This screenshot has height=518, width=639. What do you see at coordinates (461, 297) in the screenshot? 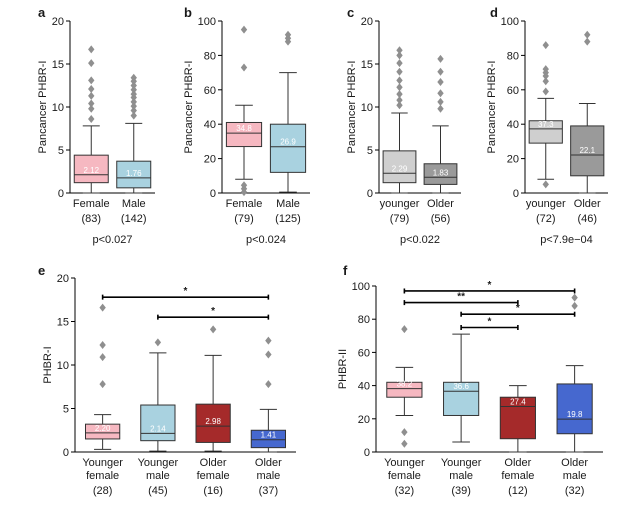
I see `significance-label: **` at bounding box center [461, 297].